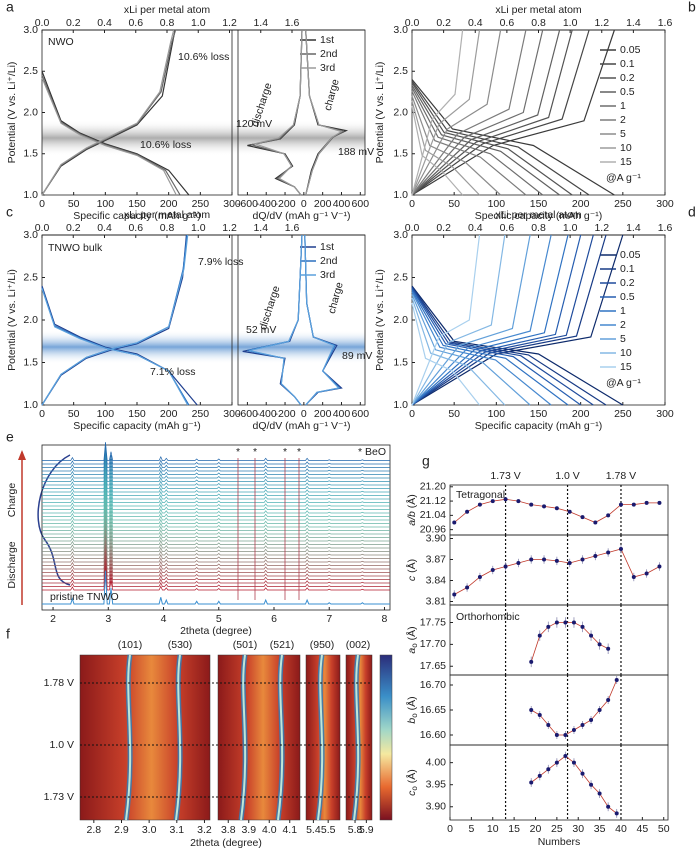 The image size is (700, 862). Describe the element at coordinates (229, 23) in the screenshot. I see `x2-tick-label: 1.2` at that location.